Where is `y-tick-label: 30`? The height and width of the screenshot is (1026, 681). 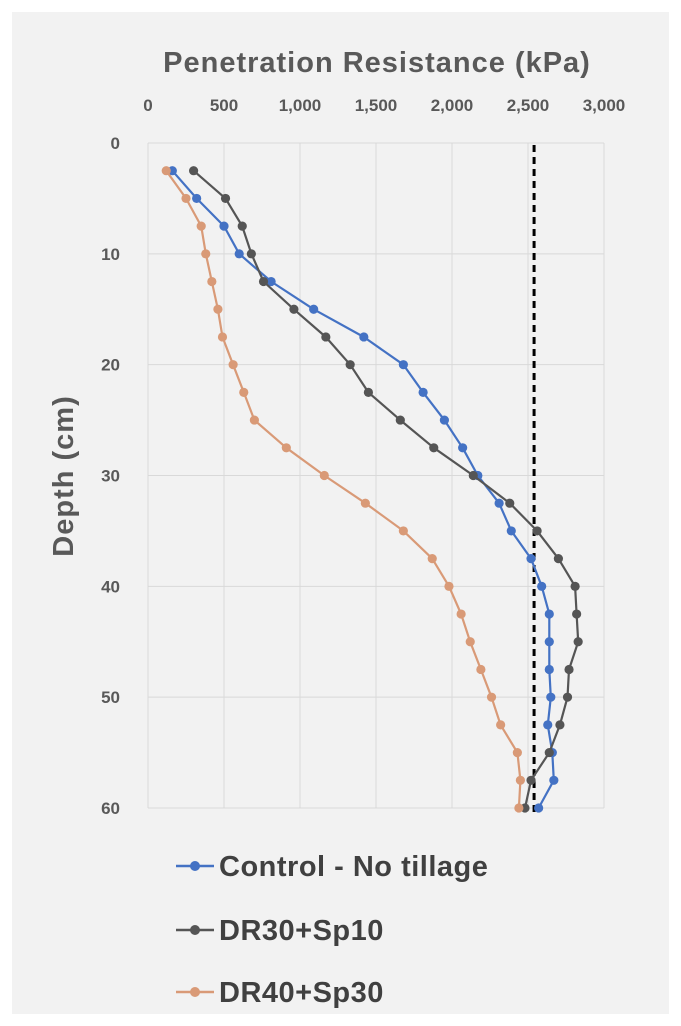 y-tick-label: 30 is located at coordinates (110, 476).